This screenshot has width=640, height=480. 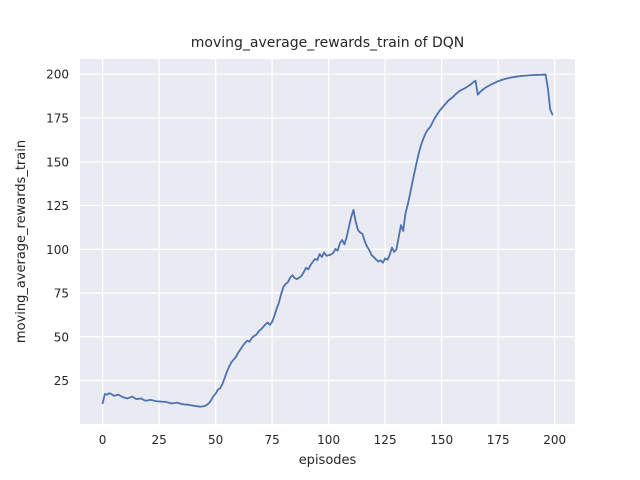 I want to click on x-tick-label: 75, so click(x=271, y=440).